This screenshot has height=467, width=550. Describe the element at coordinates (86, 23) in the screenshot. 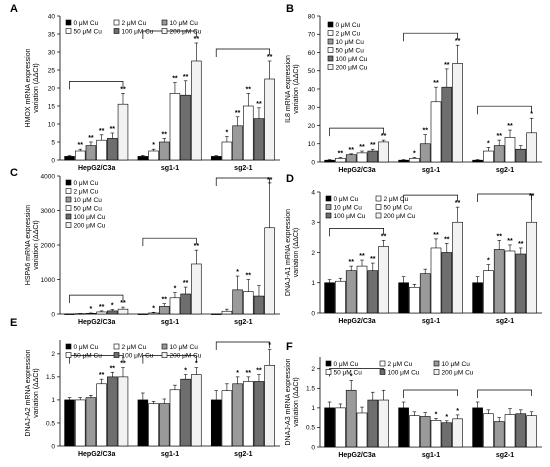

I see `legend-label: 0 μM Cu` at that location.